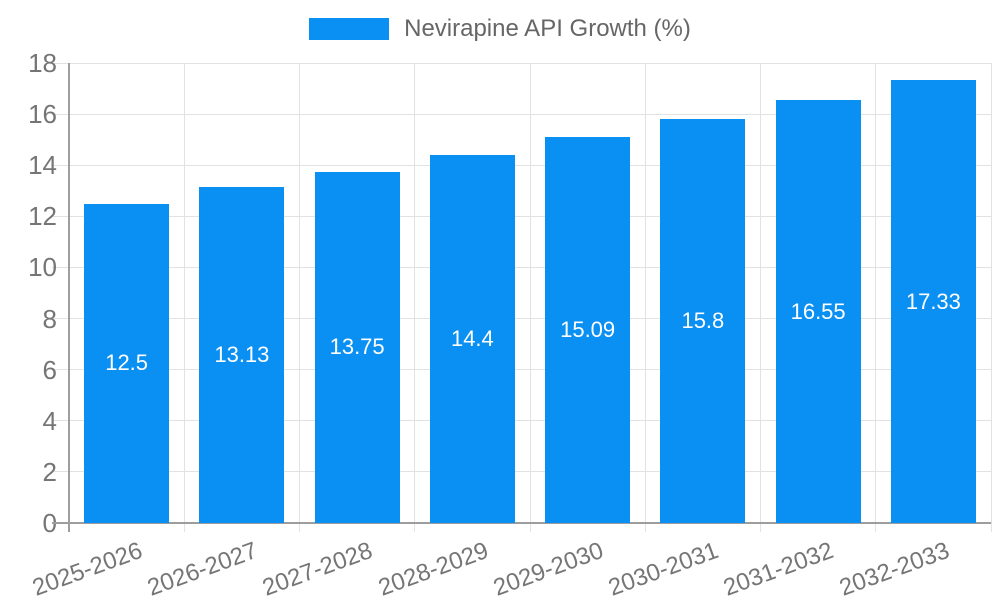 The image size is (1000, 603). I want to click on y-tick-label: 2, so click(49, 471).